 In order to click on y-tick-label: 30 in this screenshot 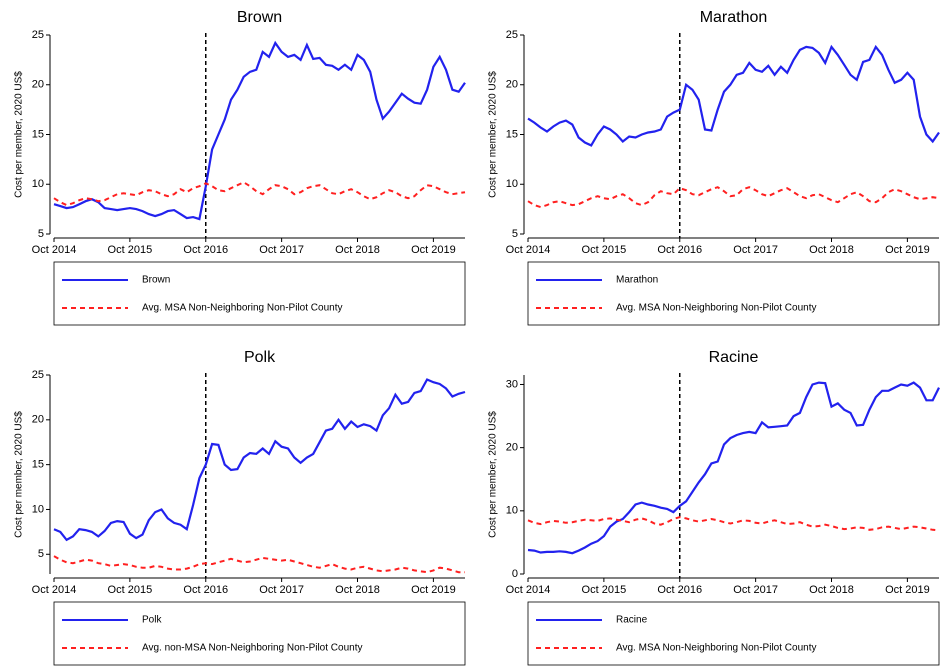, I will do `click(512, 384)`.